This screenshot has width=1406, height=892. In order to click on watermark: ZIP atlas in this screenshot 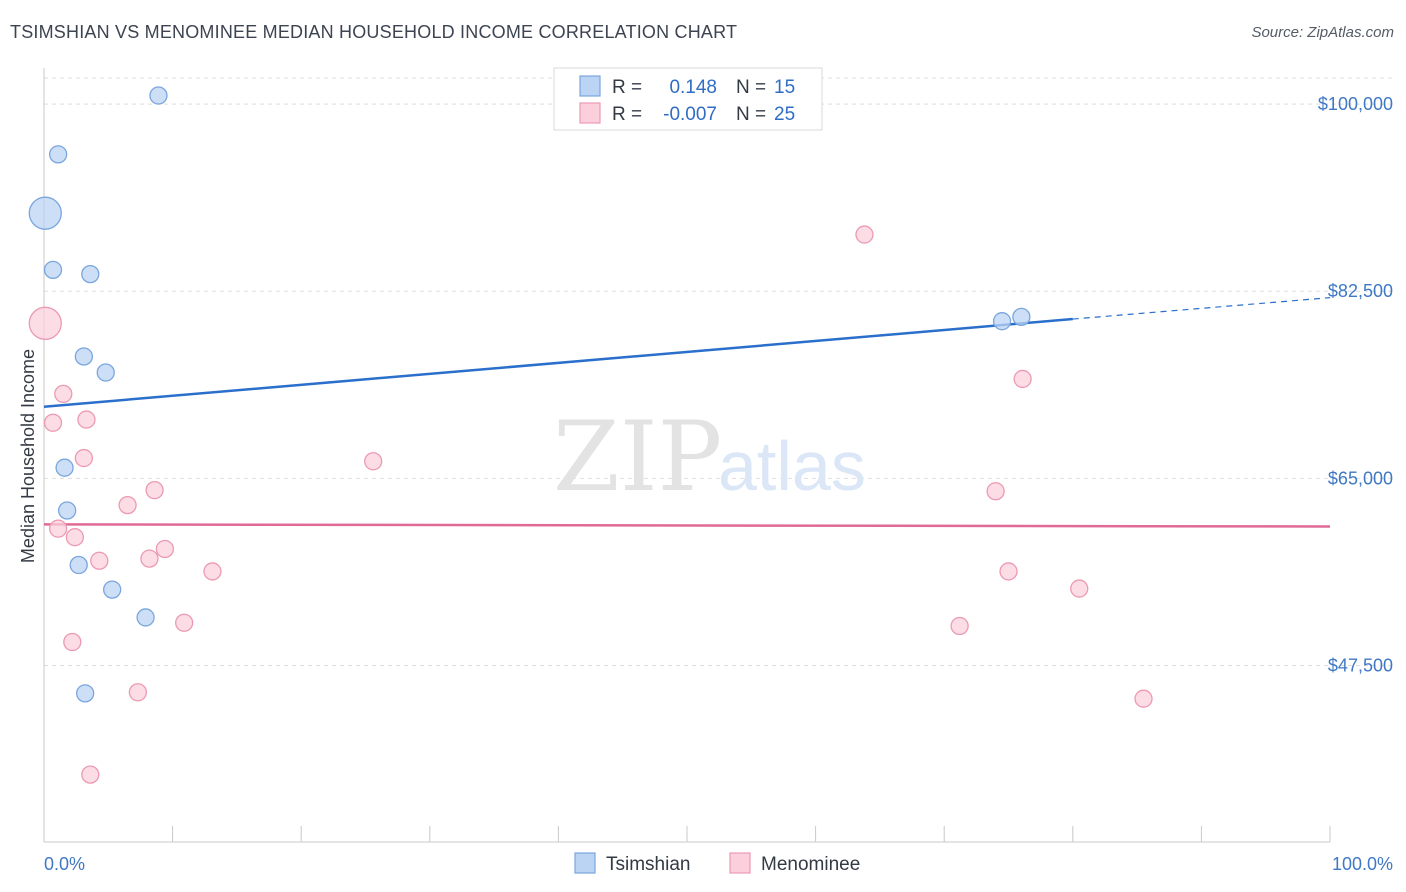, I will do `click(709, 457)`.